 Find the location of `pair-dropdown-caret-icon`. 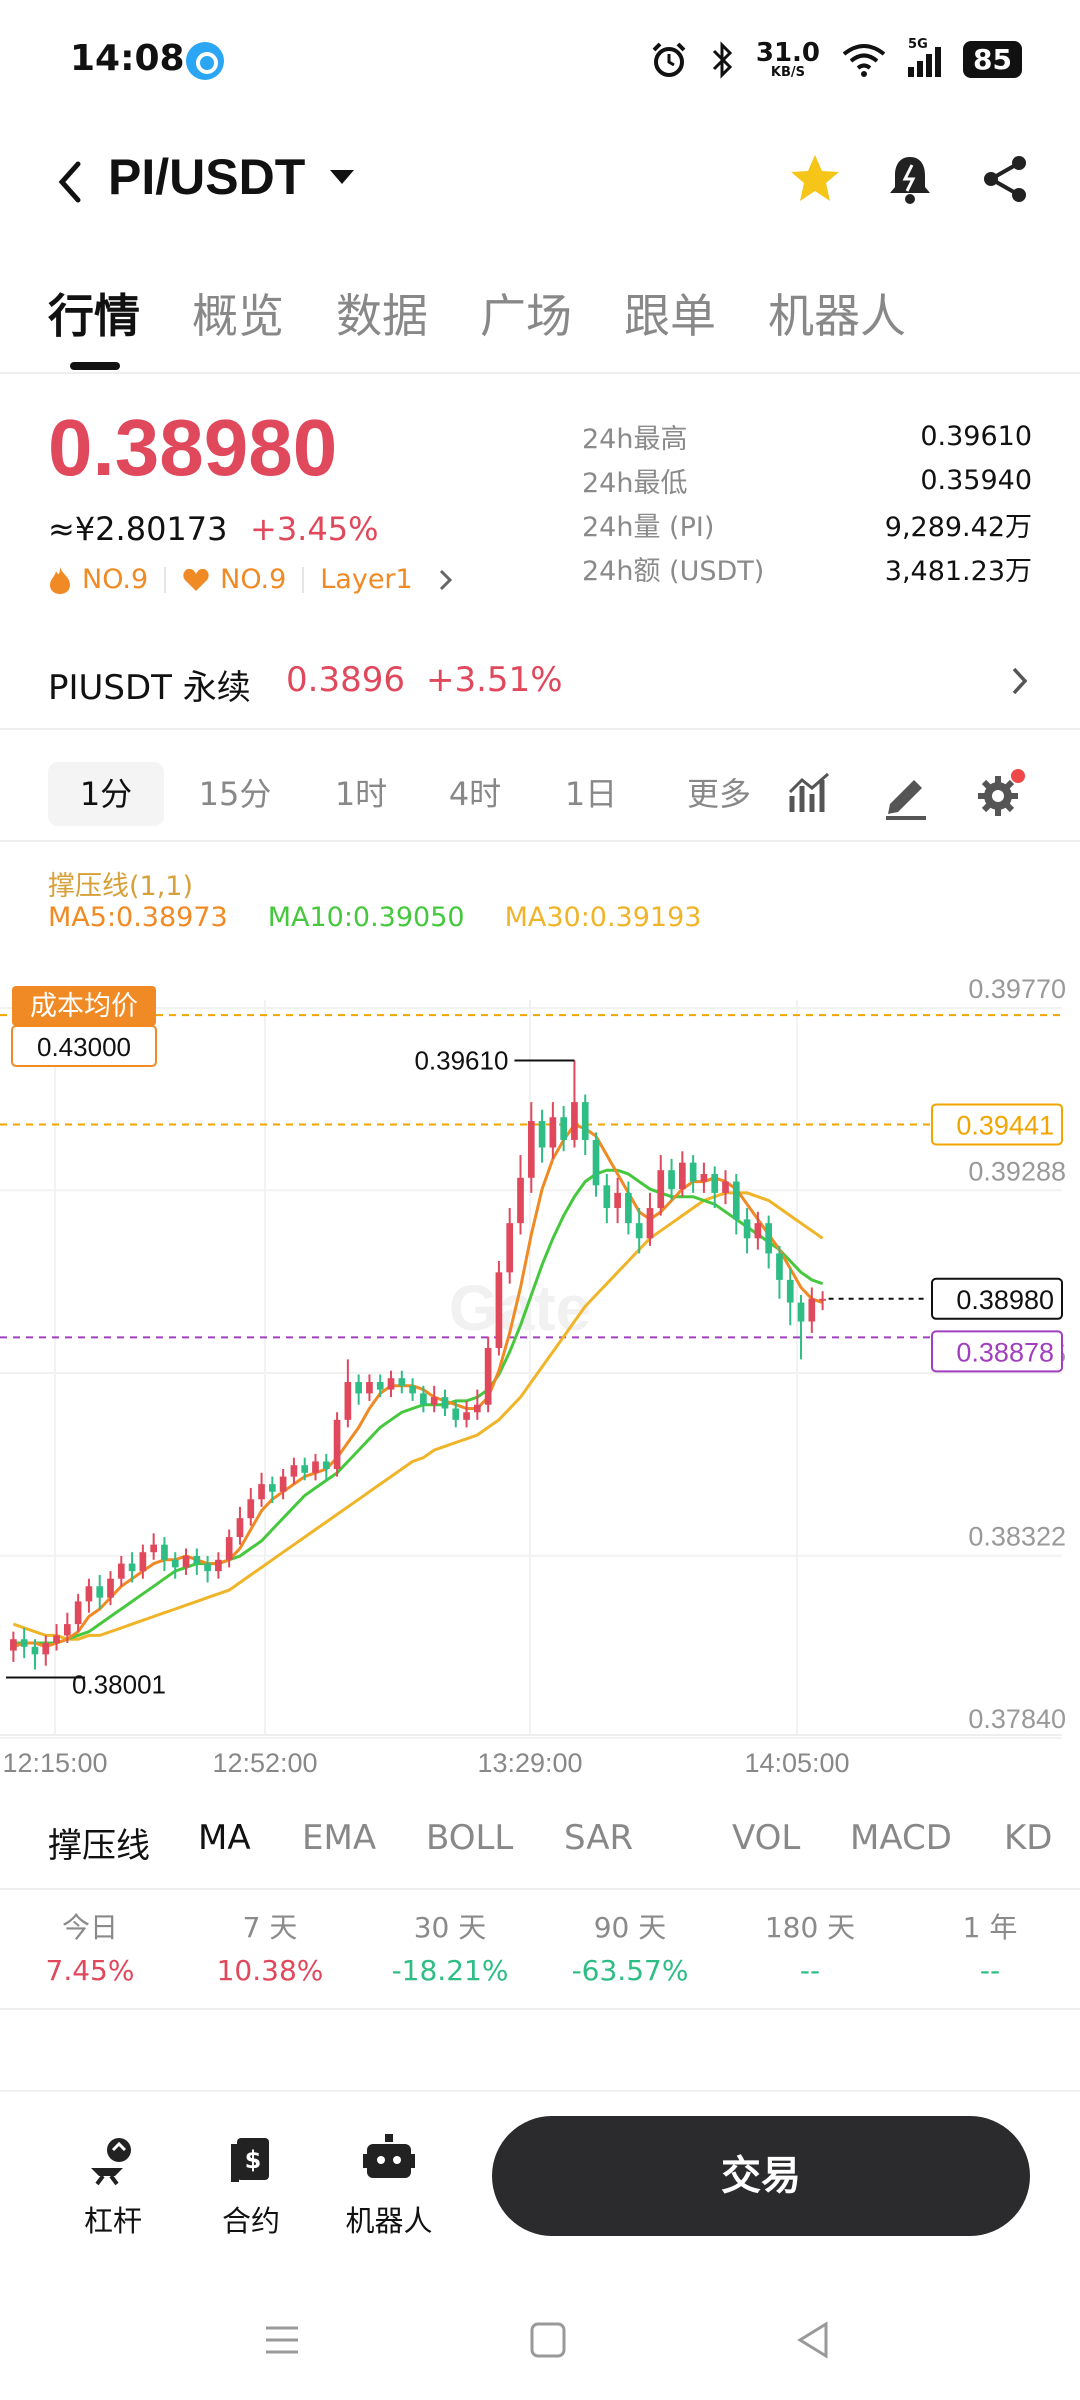

pair-dropdown-caret-icon is located at coordinates (342, 177).